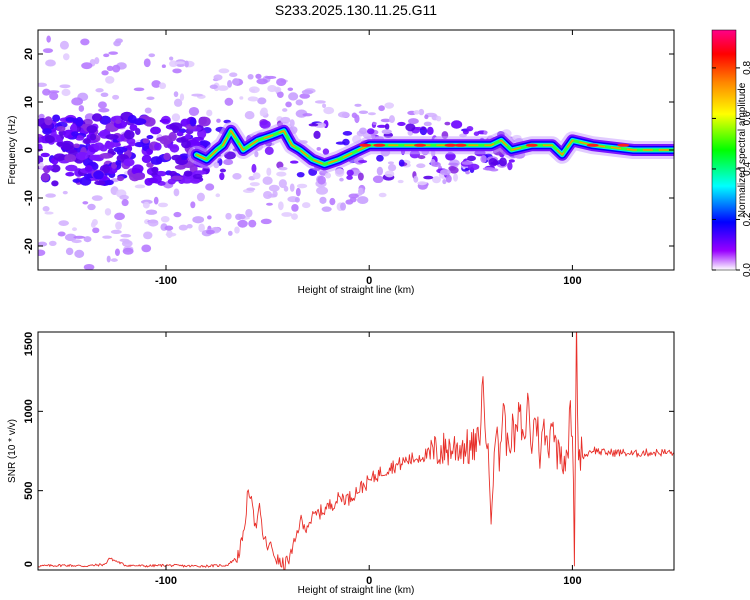 This screenshot has width=750, height=600. Describe the element at coordinates (572, 581) in the screenshot. I see `snr-xtick-label: 100` at that location.